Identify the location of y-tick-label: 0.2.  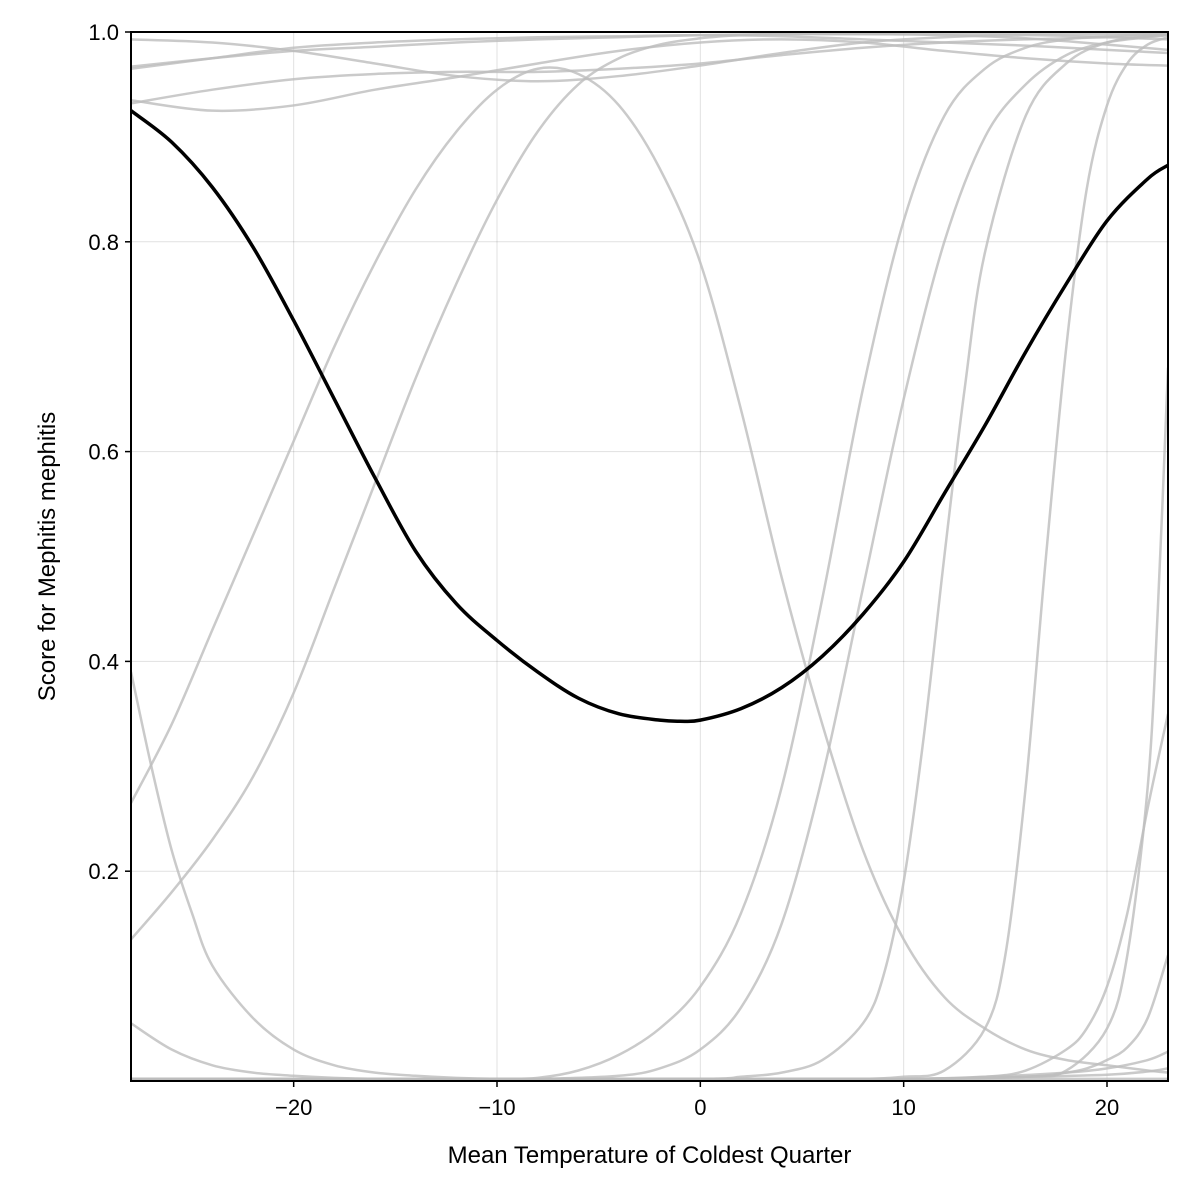
(103, 871).